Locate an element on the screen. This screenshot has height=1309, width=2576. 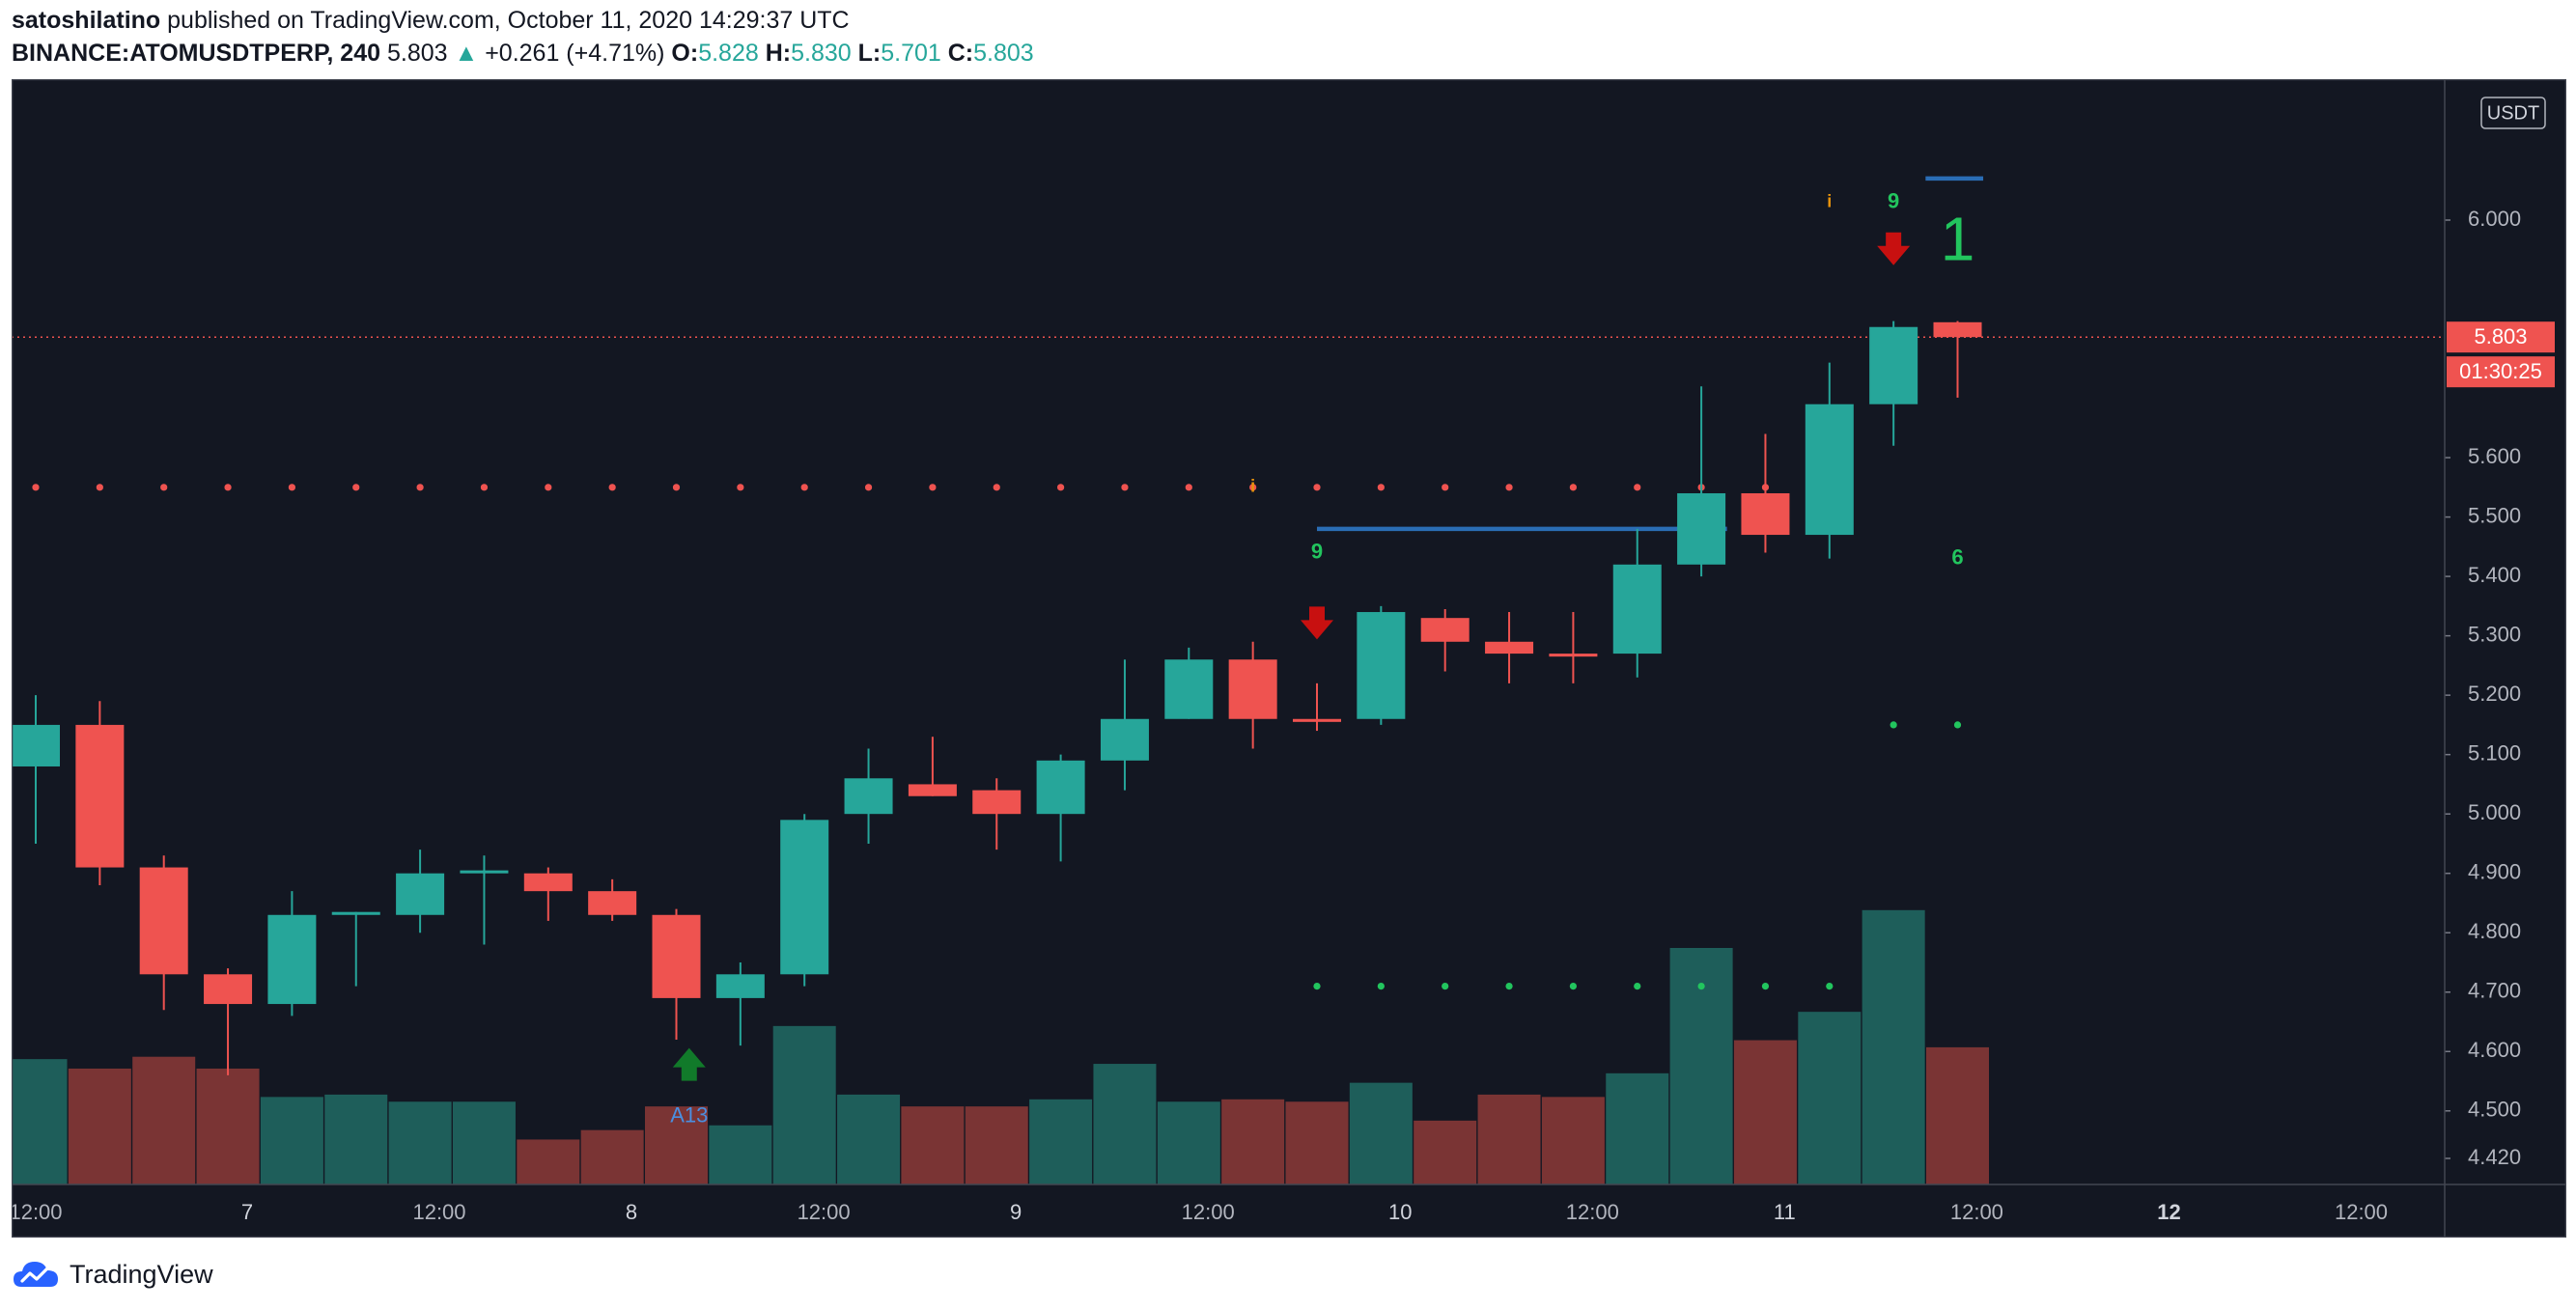
price-tick-label: 4.700 is located at coordinates (2494, 991).